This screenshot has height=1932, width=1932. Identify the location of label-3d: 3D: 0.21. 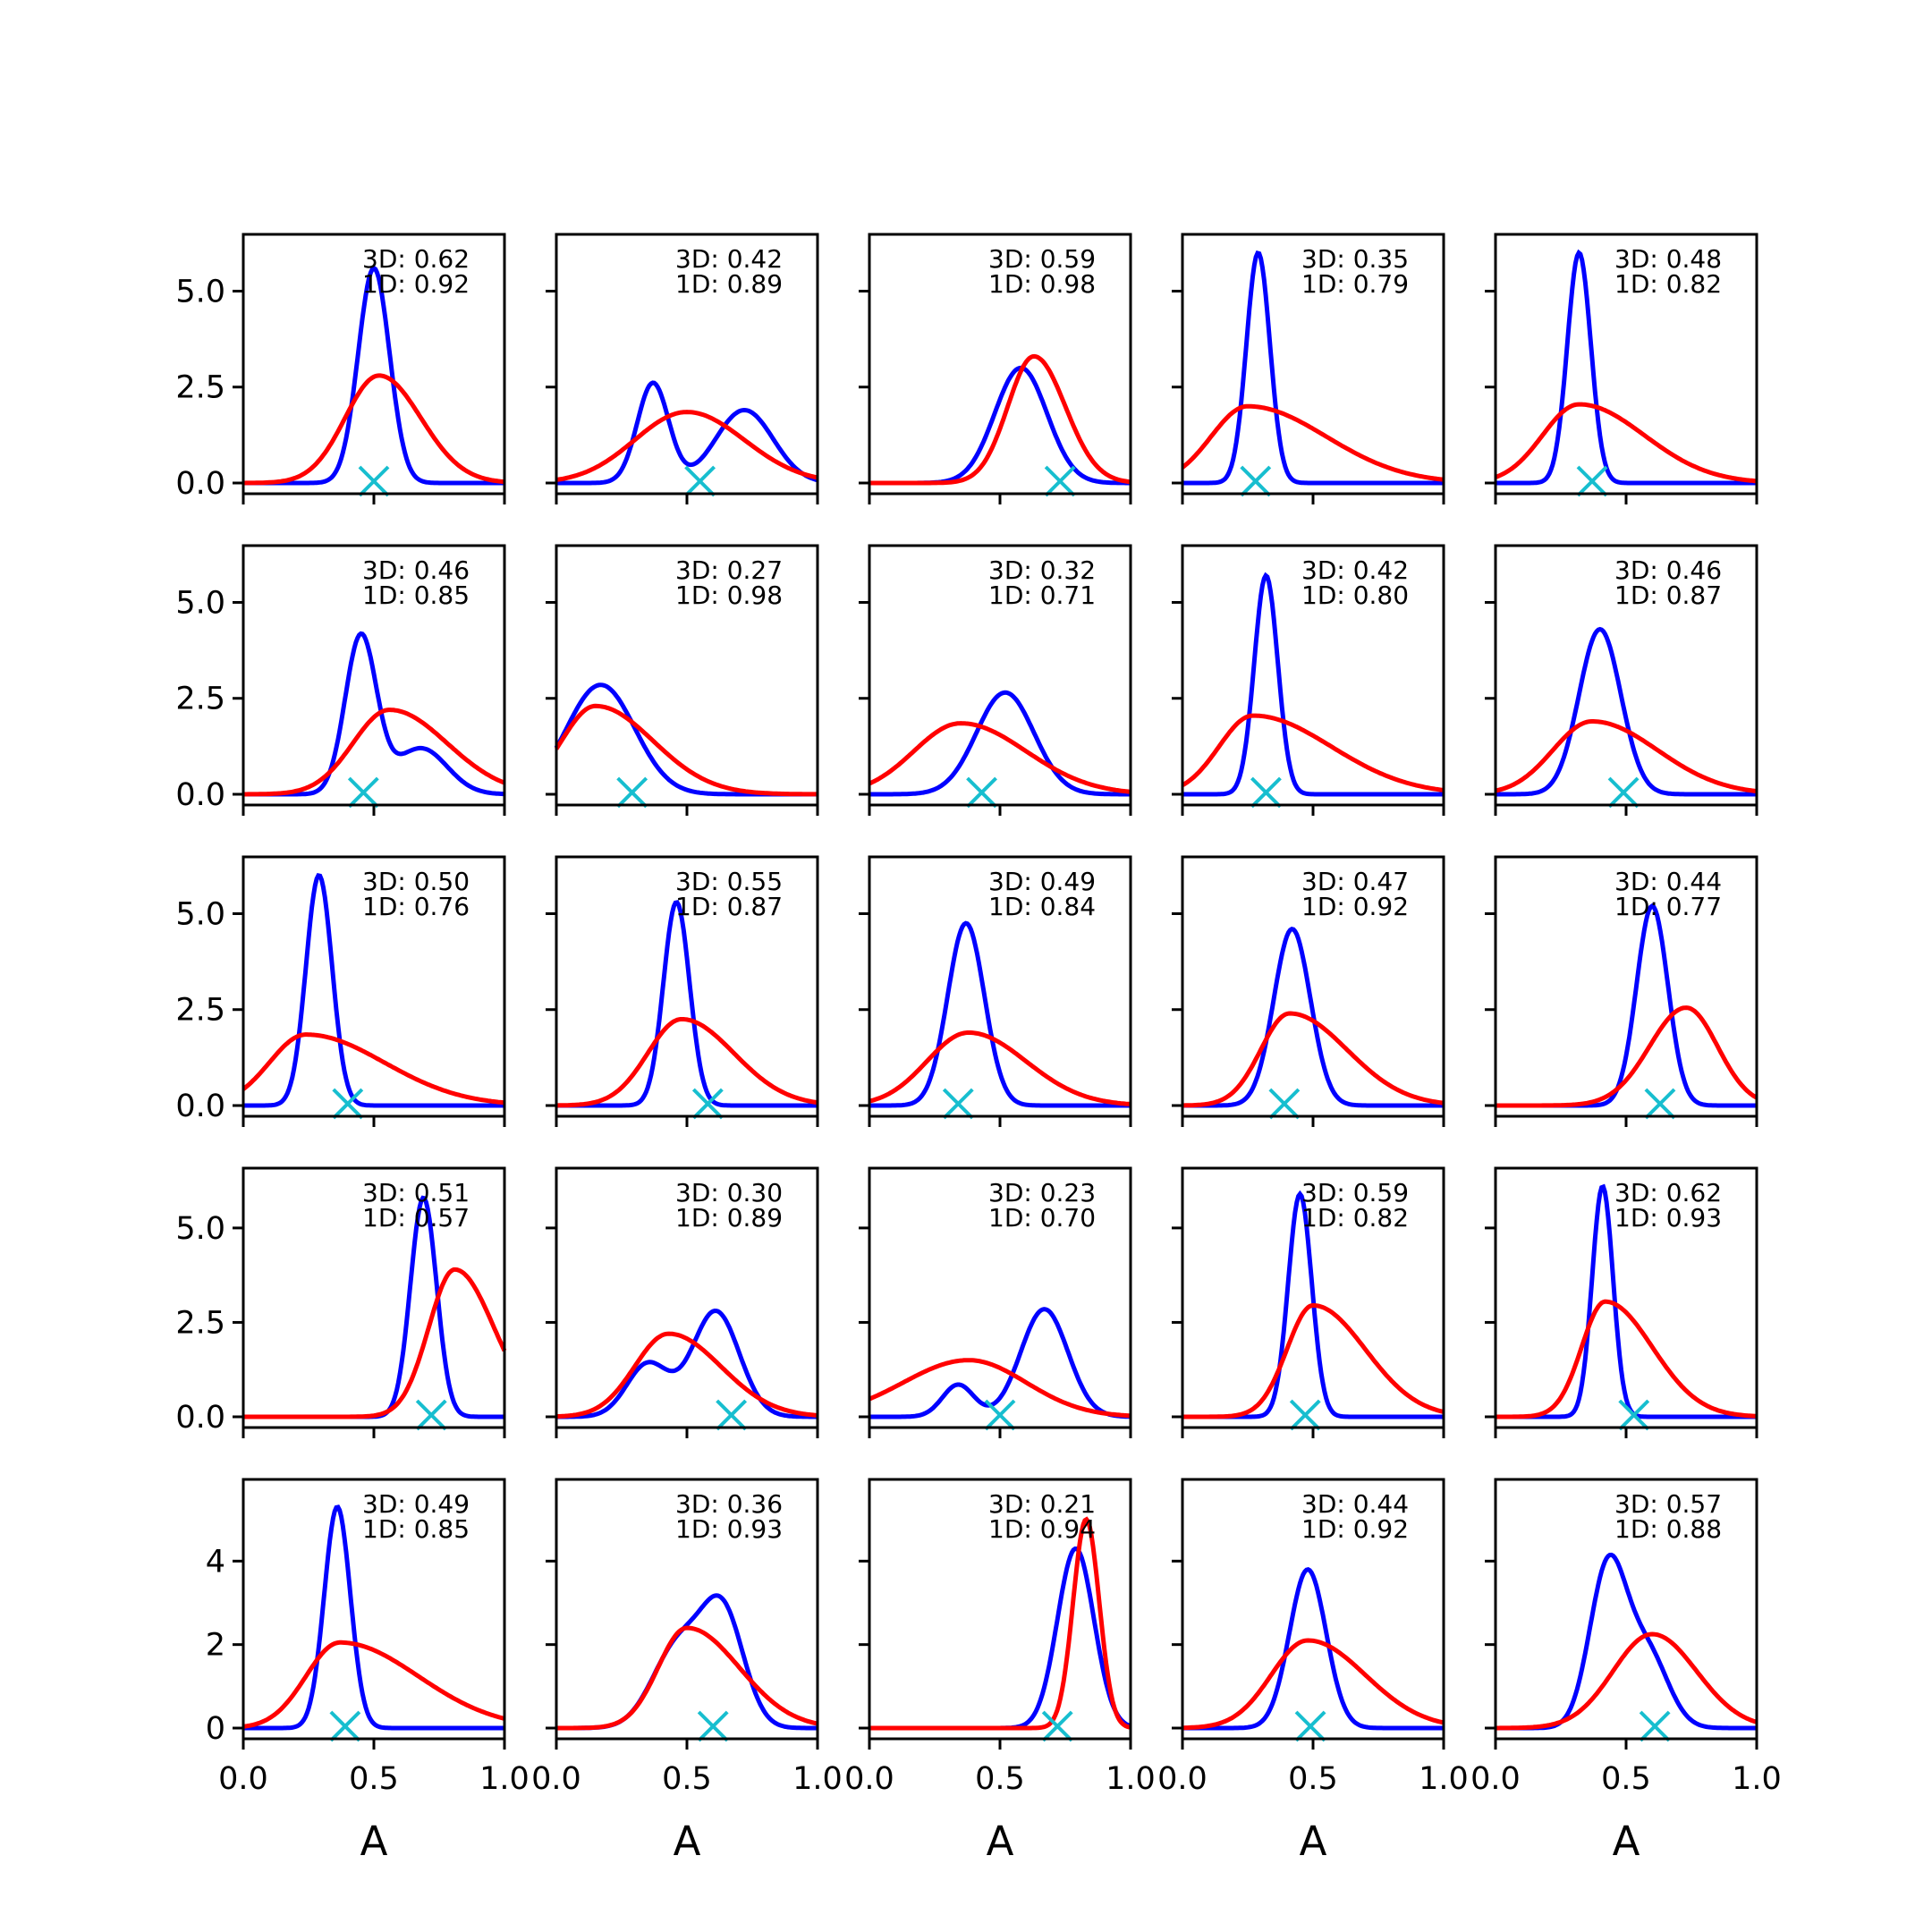
(1042, 1504).